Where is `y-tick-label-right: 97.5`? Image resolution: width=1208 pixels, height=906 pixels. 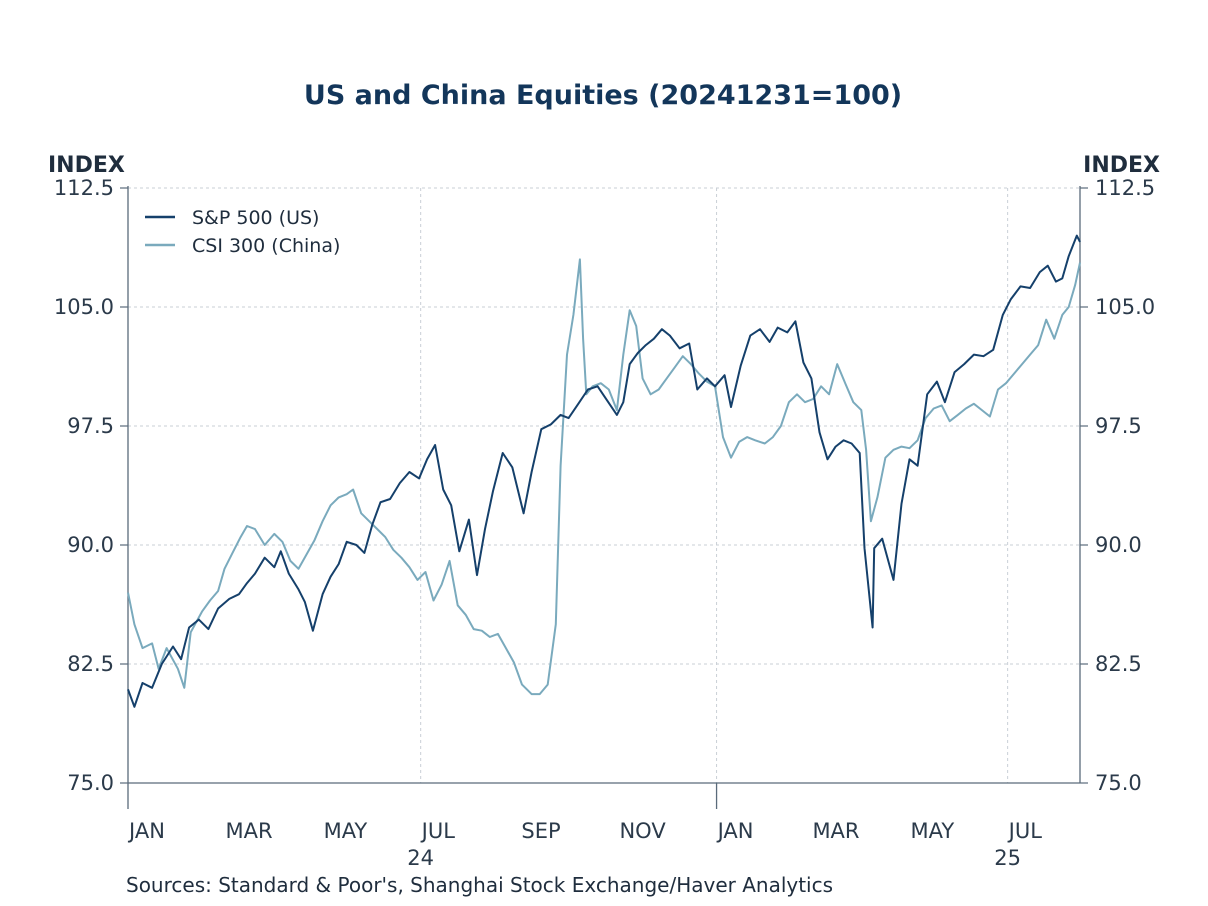
y-tick-label-right: 97.5 is located at coordinates (1118, 426).